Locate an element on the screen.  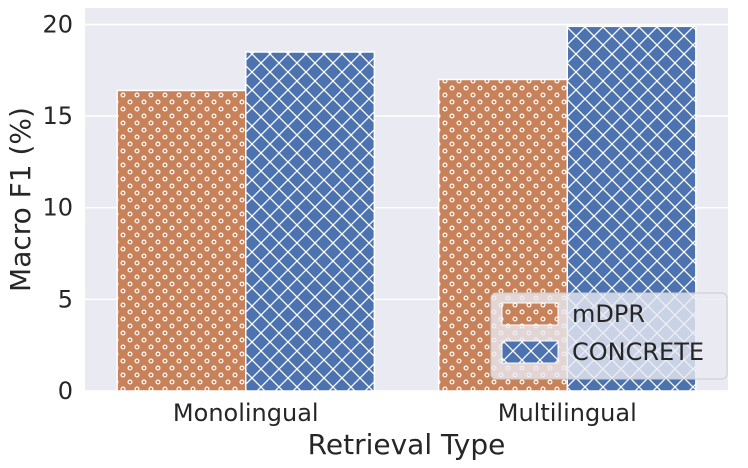
y-tick-label: 10 is located at coordinates (57, 208).